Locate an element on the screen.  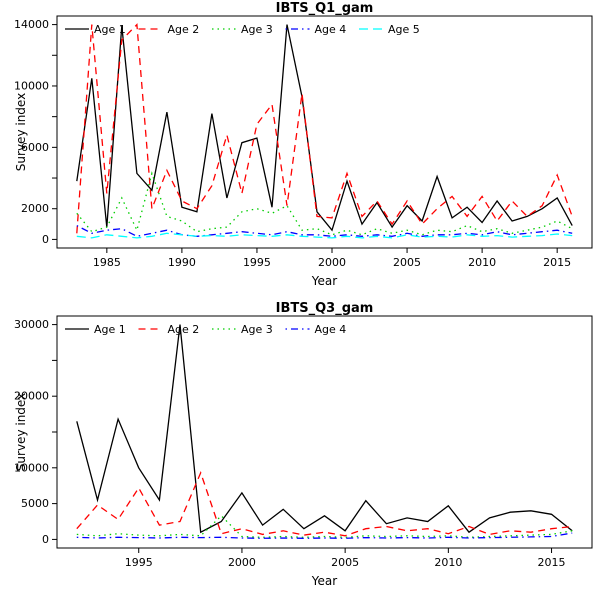
x-tick-label: 1990 is located at coordinates (182, 262).